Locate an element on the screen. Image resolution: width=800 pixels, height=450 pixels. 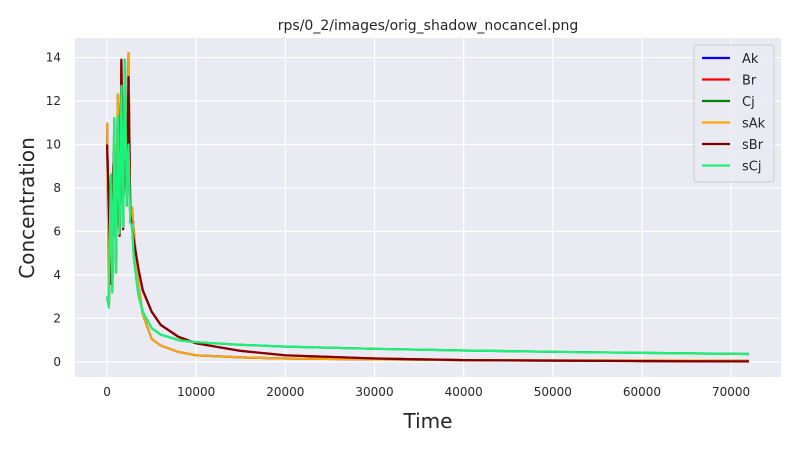
legend-label: sCj is located at coordinates (751, 167).